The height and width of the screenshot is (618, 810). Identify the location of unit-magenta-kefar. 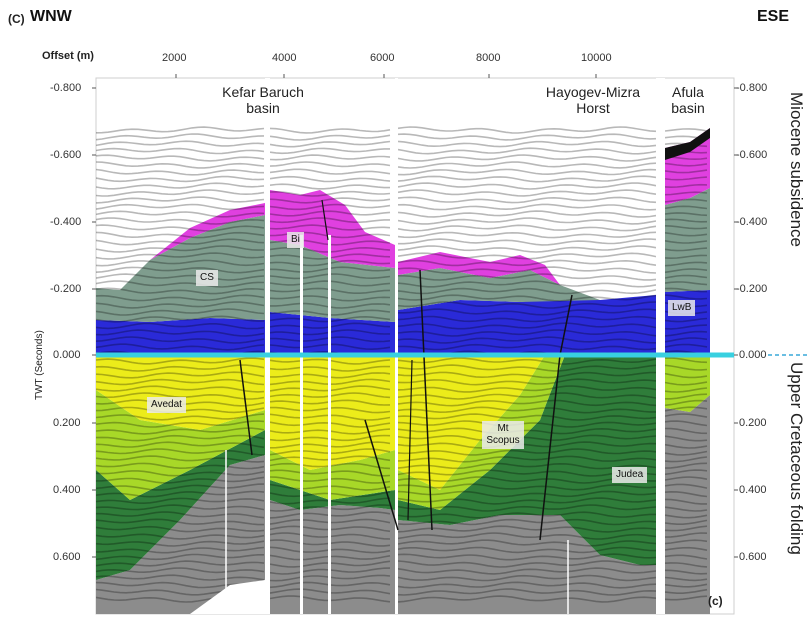
(332, 229).